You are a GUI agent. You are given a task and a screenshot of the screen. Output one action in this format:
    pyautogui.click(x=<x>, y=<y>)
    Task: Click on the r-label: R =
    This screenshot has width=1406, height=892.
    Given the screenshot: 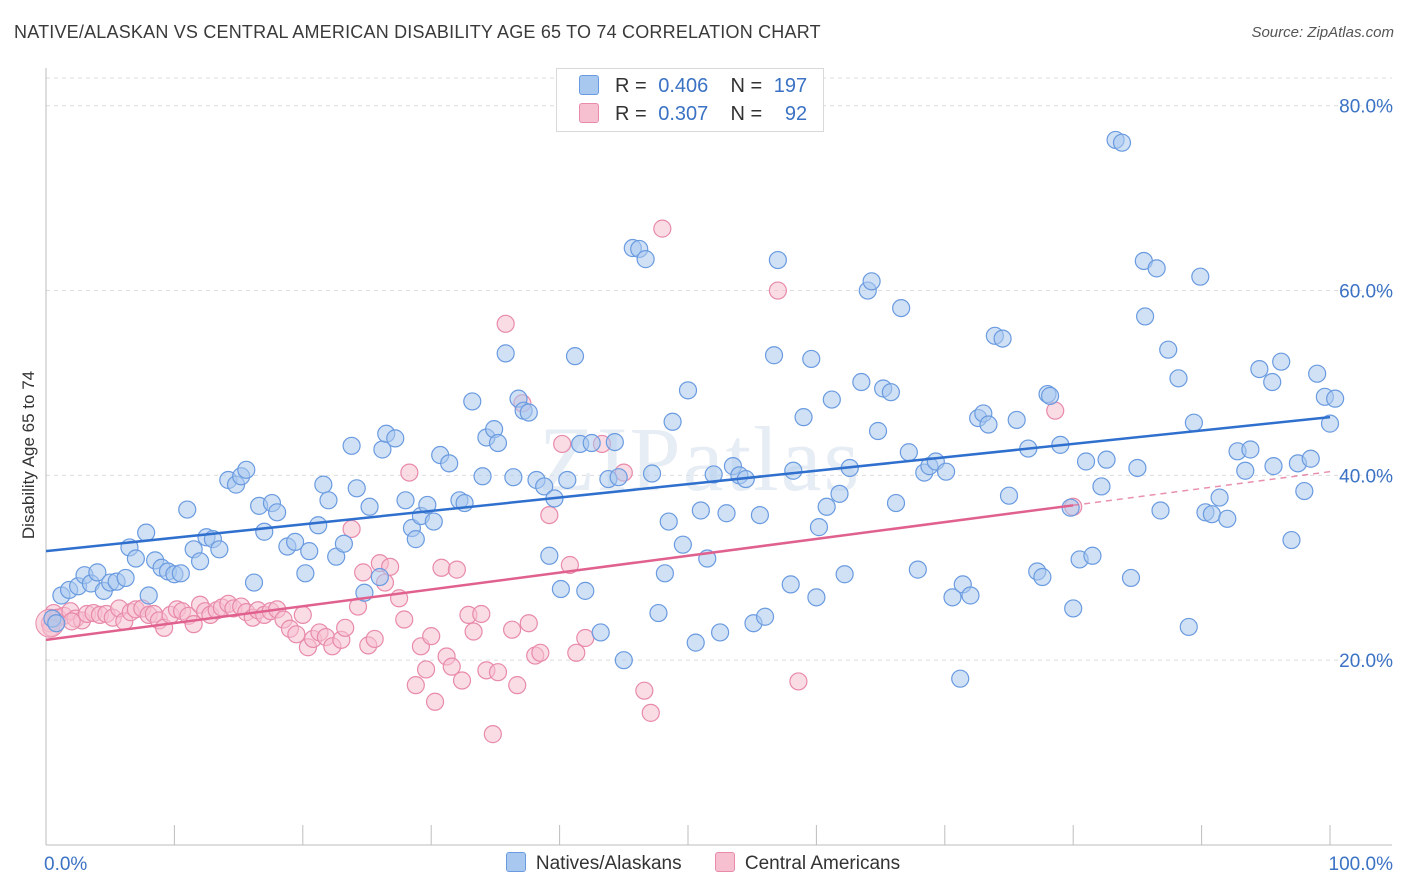 What is the action you would take?
    pyautogui.click(x=631, y=86)
    